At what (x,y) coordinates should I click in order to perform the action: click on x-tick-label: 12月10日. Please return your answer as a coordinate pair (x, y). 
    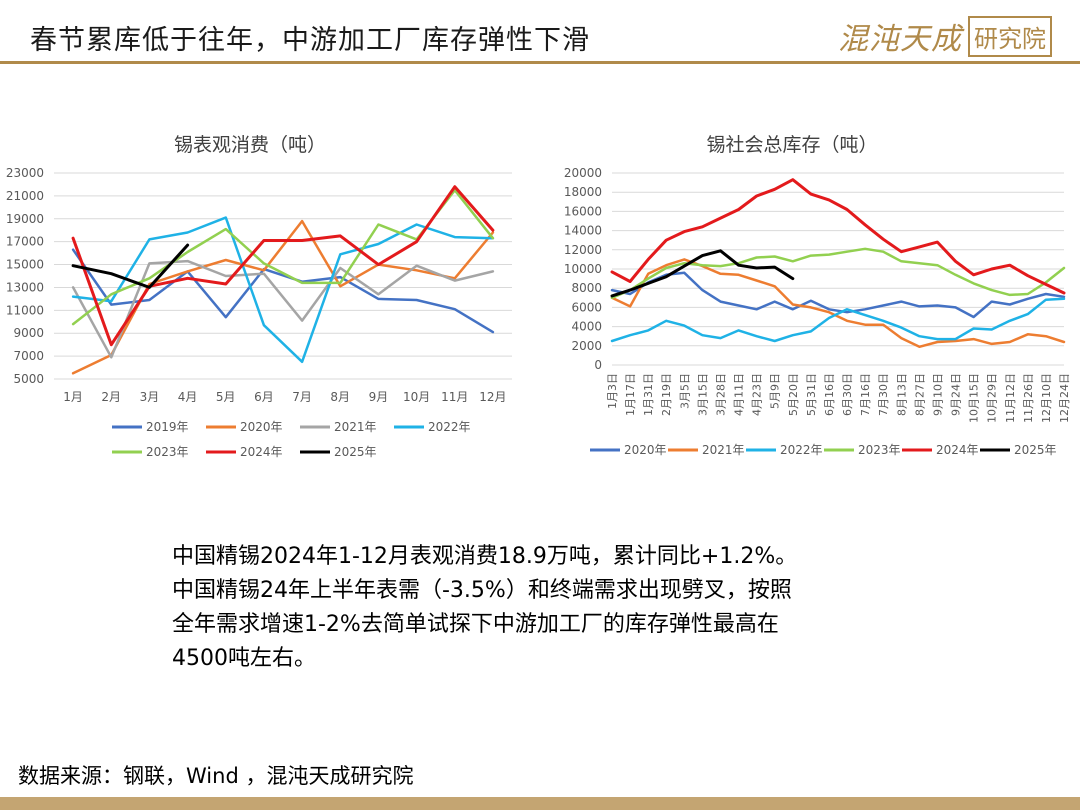
    Looking at the image, I should click on (1046, 398).